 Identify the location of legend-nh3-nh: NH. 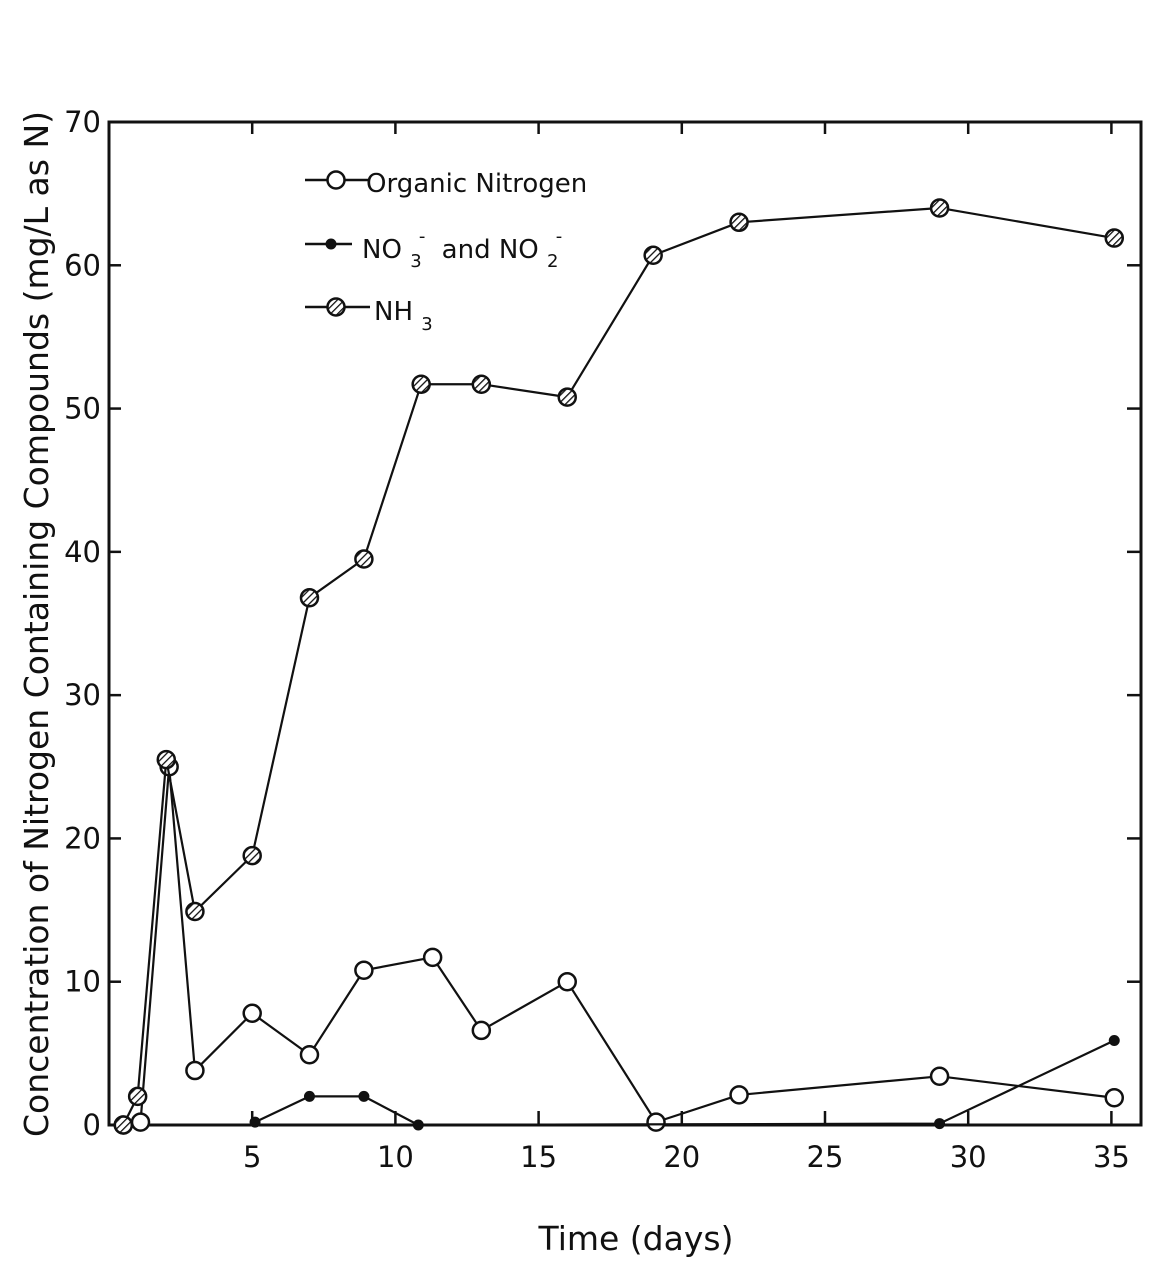
(393, 312).